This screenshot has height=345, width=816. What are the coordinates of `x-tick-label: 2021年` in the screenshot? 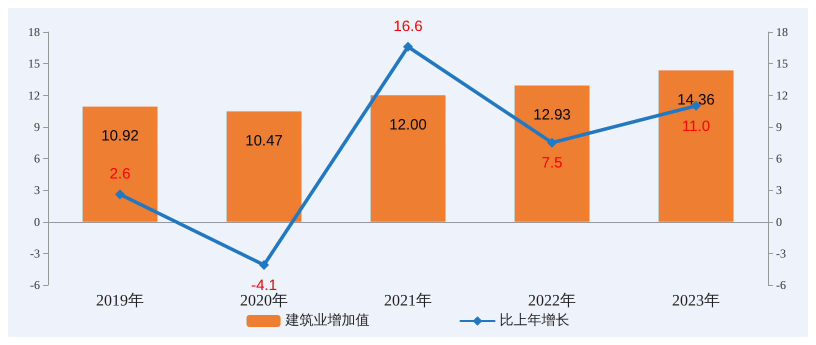 It's located at (408, 301).